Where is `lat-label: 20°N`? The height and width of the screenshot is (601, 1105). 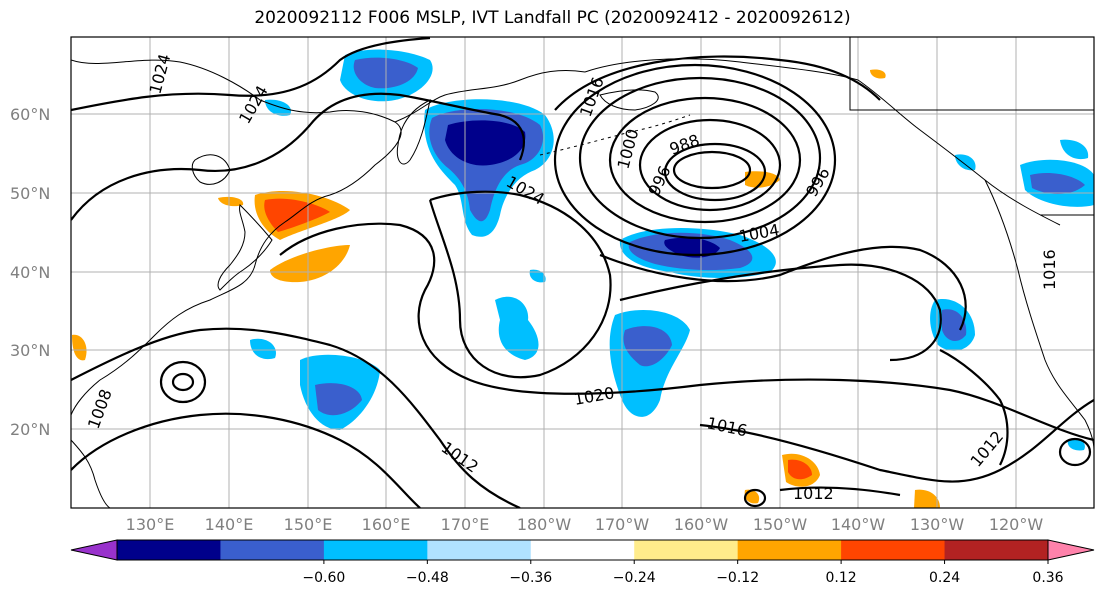
lat-label: 20°N is located at coordinates (30, 429).